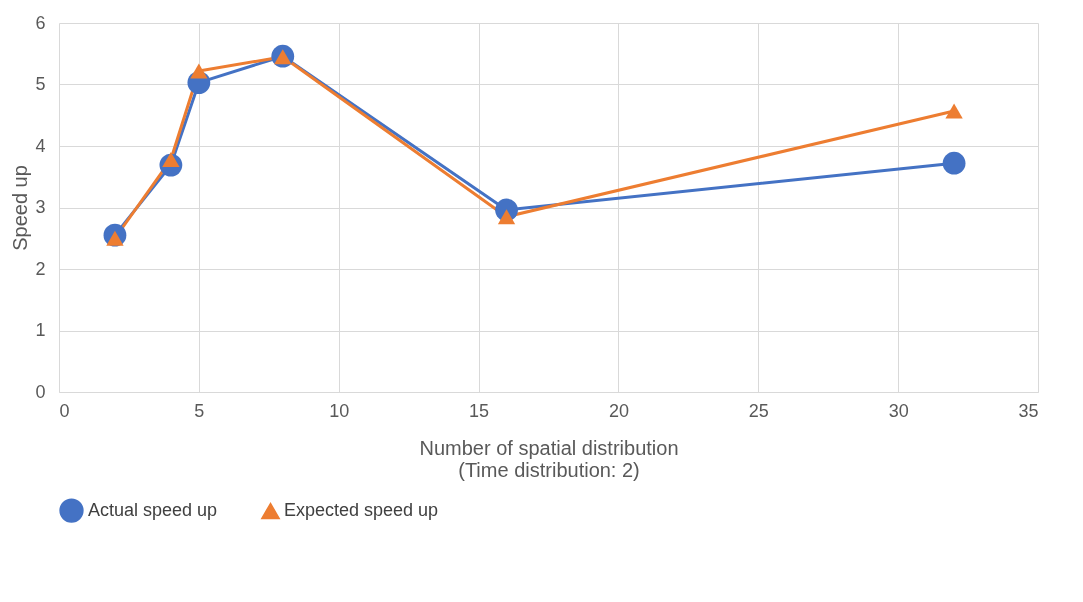  What do you see at coordinates (40, 22) in the screenshot?
I see `y-tick-label: 6` at bounding box center [40, 22].